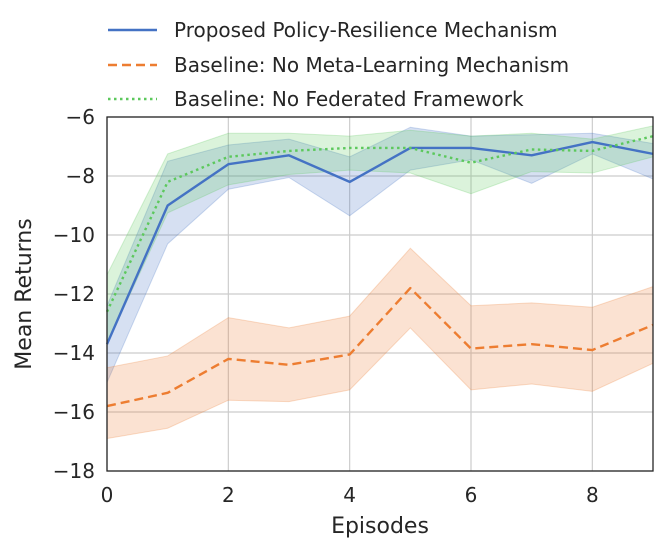  I want to click on x-axis-label: Episodes, so click(380, 526).